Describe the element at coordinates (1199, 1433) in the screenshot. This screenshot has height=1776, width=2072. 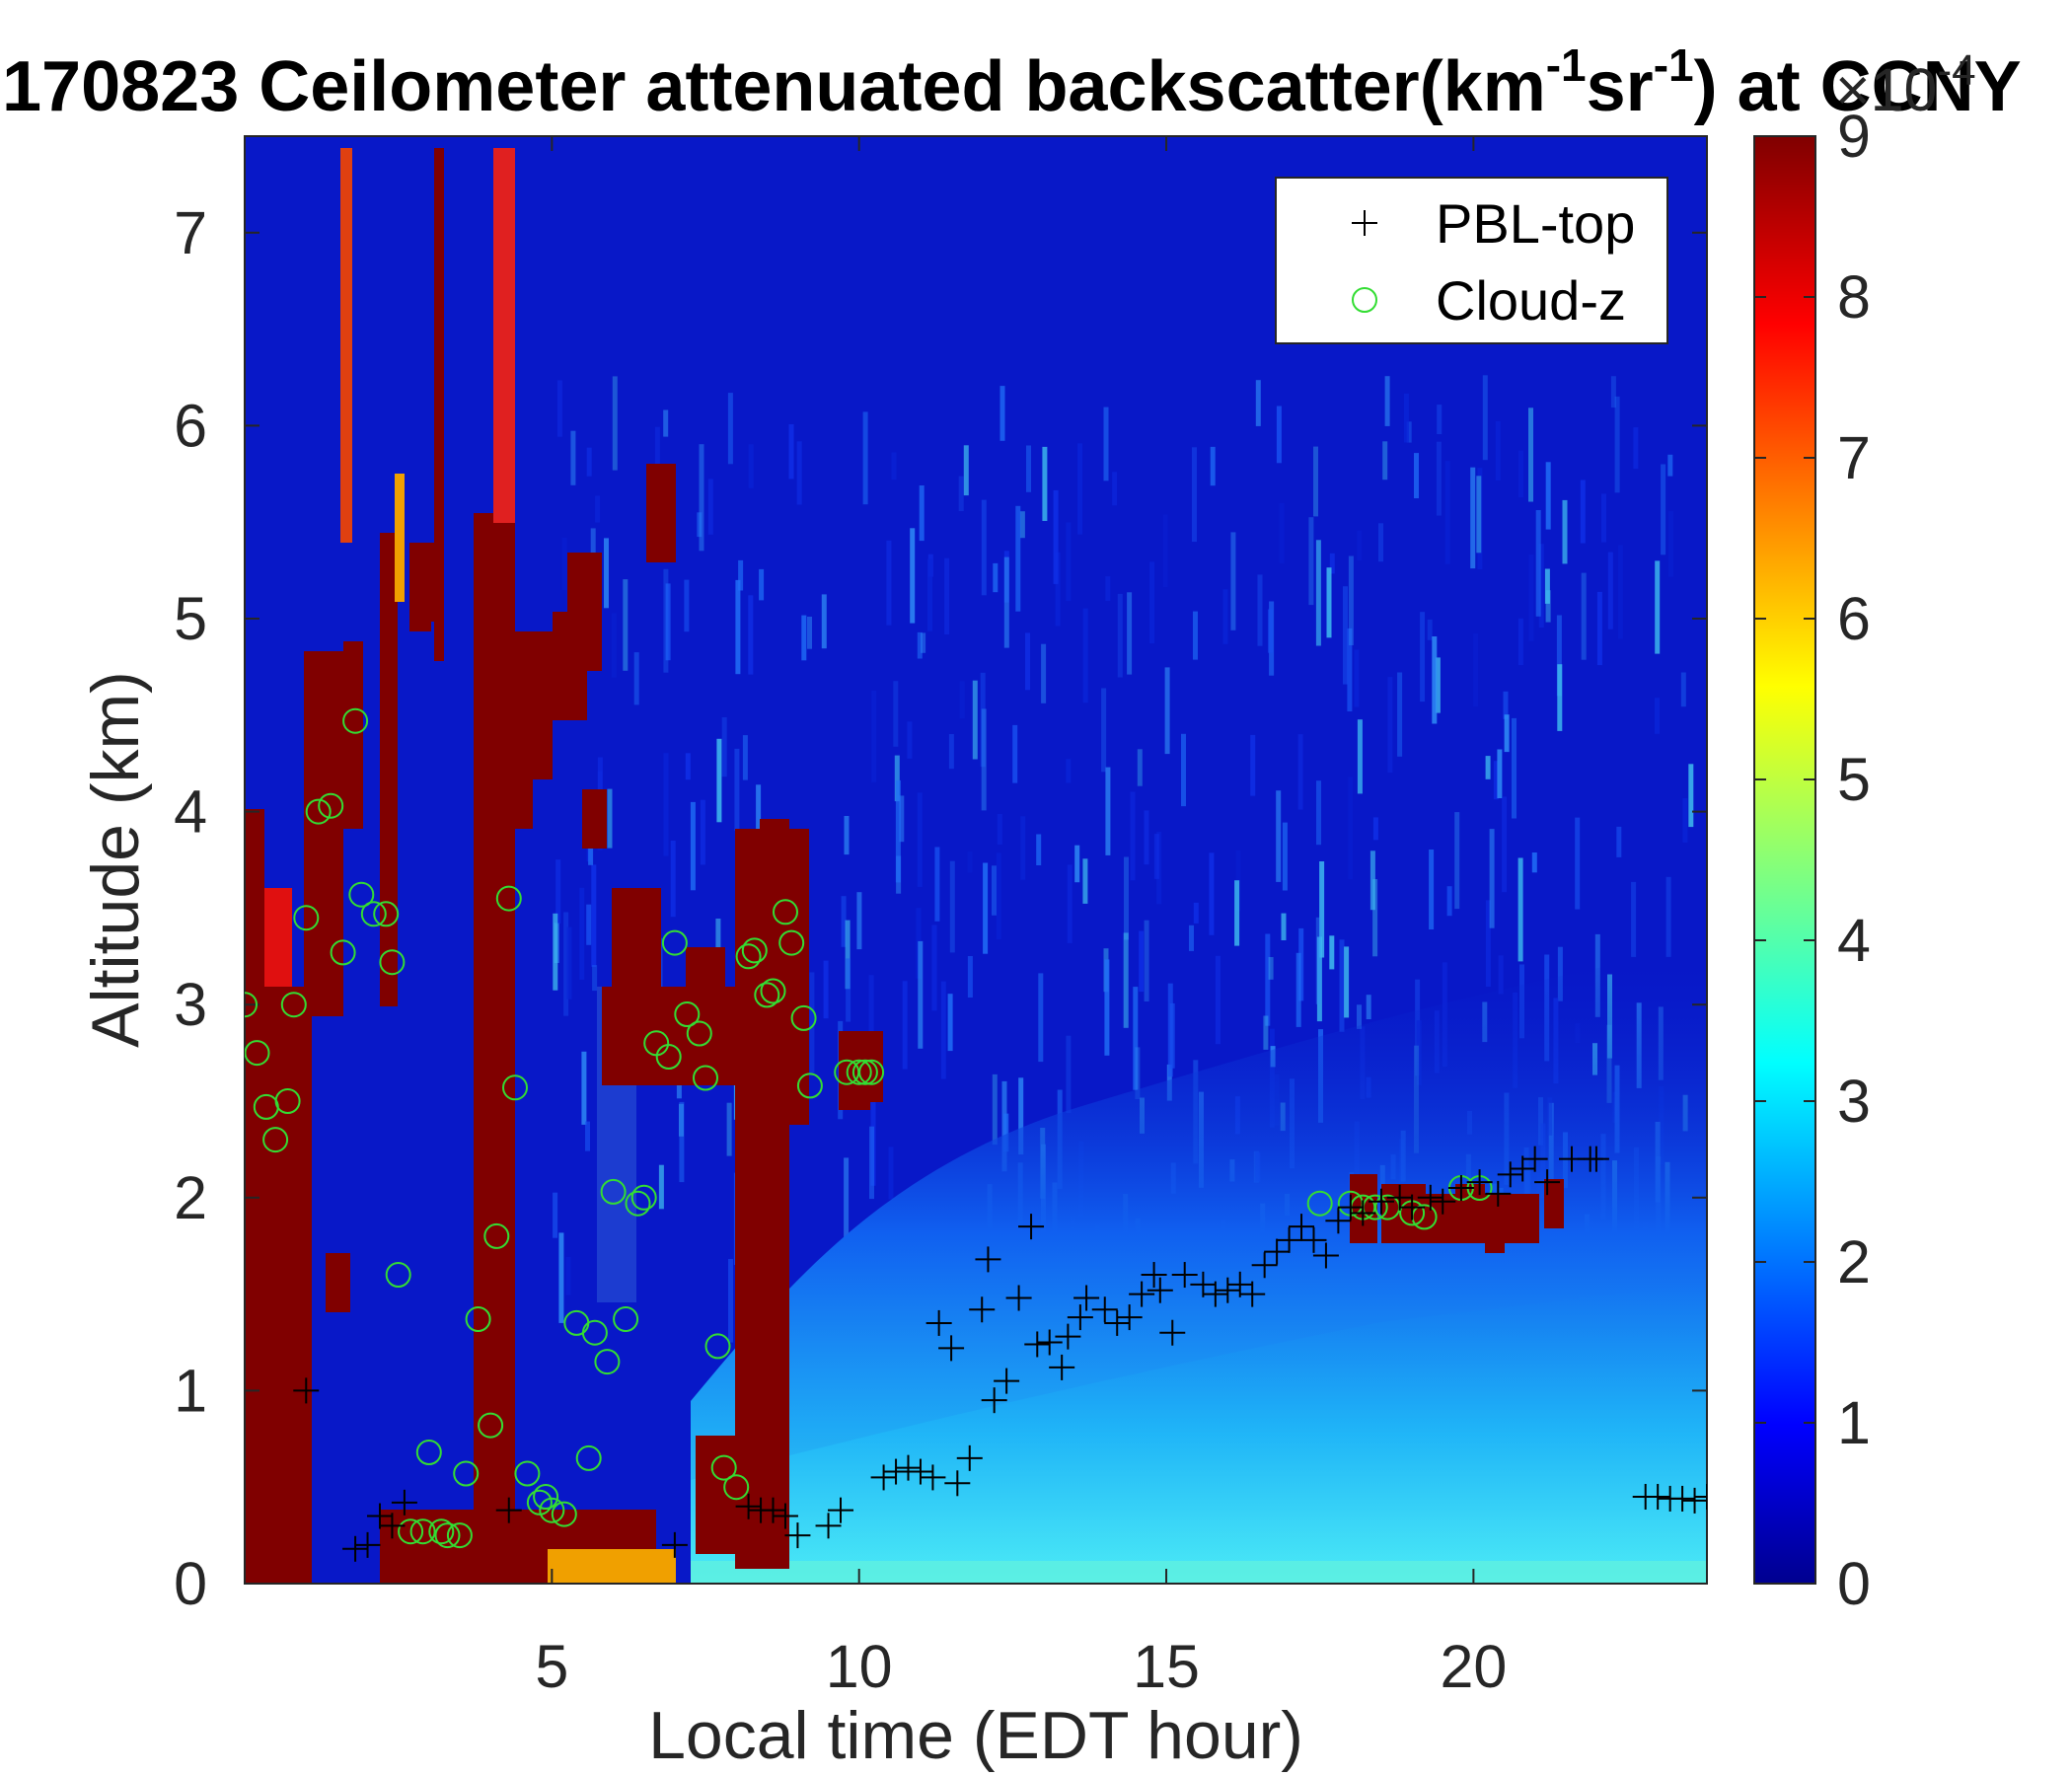
I see `boundary-layer-lower-band` at that location.